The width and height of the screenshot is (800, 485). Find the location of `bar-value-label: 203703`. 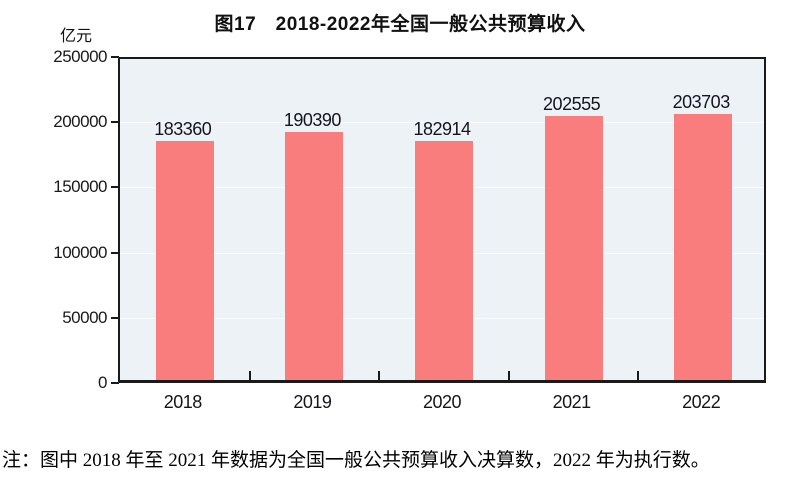

bar-value-label: 203703 is located at coordinates (701, 102).